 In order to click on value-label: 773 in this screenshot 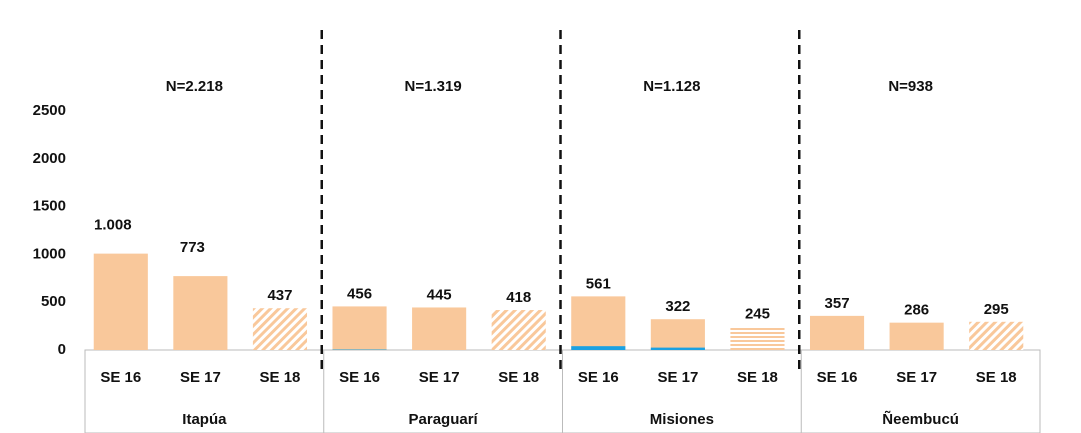, I will do `click(192, 247)`.